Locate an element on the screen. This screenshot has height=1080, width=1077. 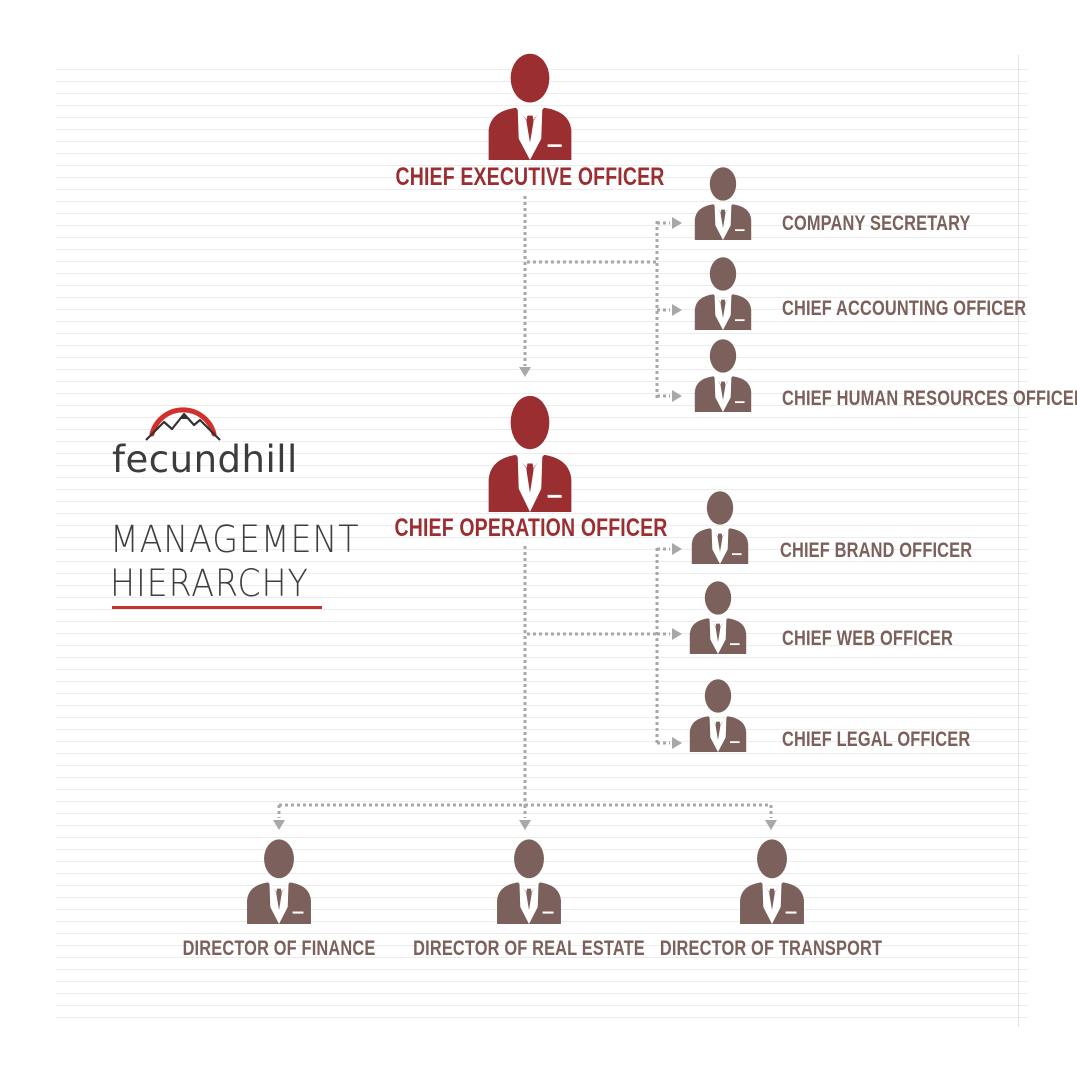
arrow-chro is located at coordinates (677, 396).